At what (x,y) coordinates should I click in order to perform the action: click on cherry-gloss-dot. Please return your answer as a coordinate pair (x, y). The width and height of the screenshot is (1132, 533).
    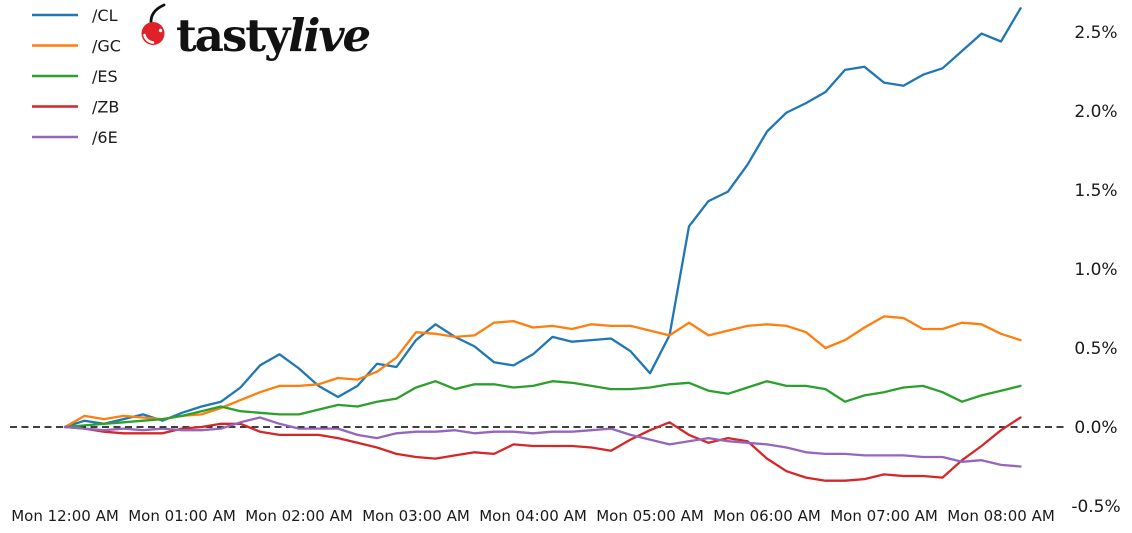
    Looking at the image, I should click on (160, 30).